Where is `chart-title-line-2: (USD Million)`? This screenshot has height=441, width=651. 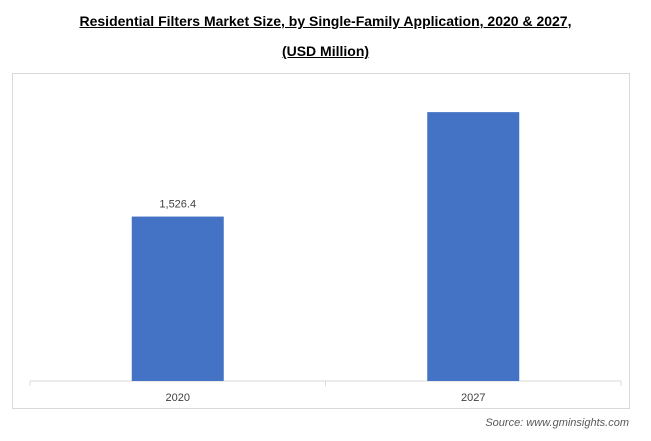 chart-title-line-2: (USD Million) is located at coordinates (325, 51).